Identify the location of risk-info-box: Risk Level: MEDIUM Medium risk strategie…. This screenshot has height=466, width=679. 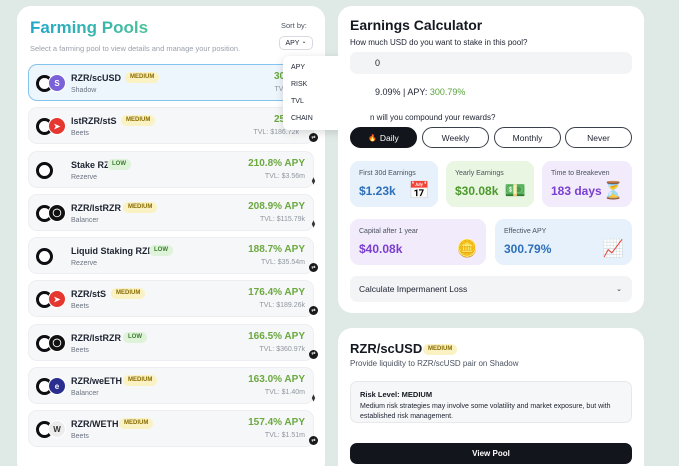
(491, 402).